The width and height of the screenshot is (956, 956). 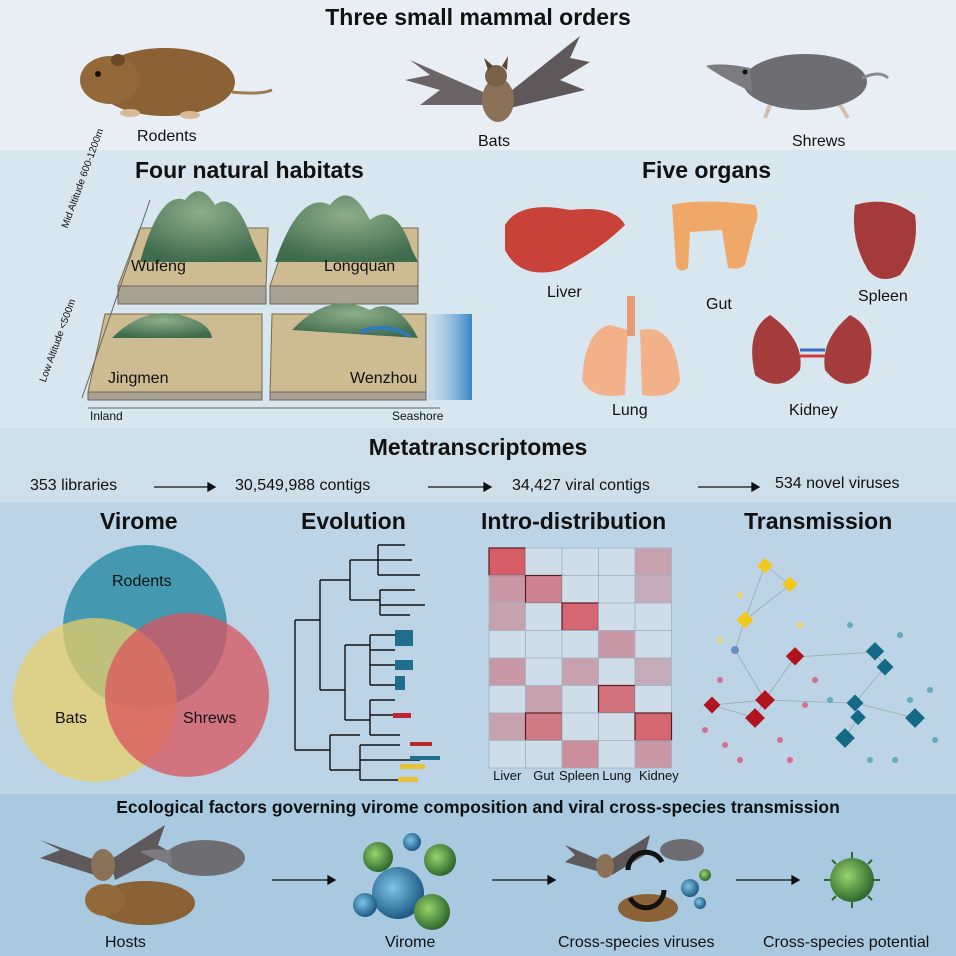 I want to click on organs-illustration, so click(x=710, y=298).